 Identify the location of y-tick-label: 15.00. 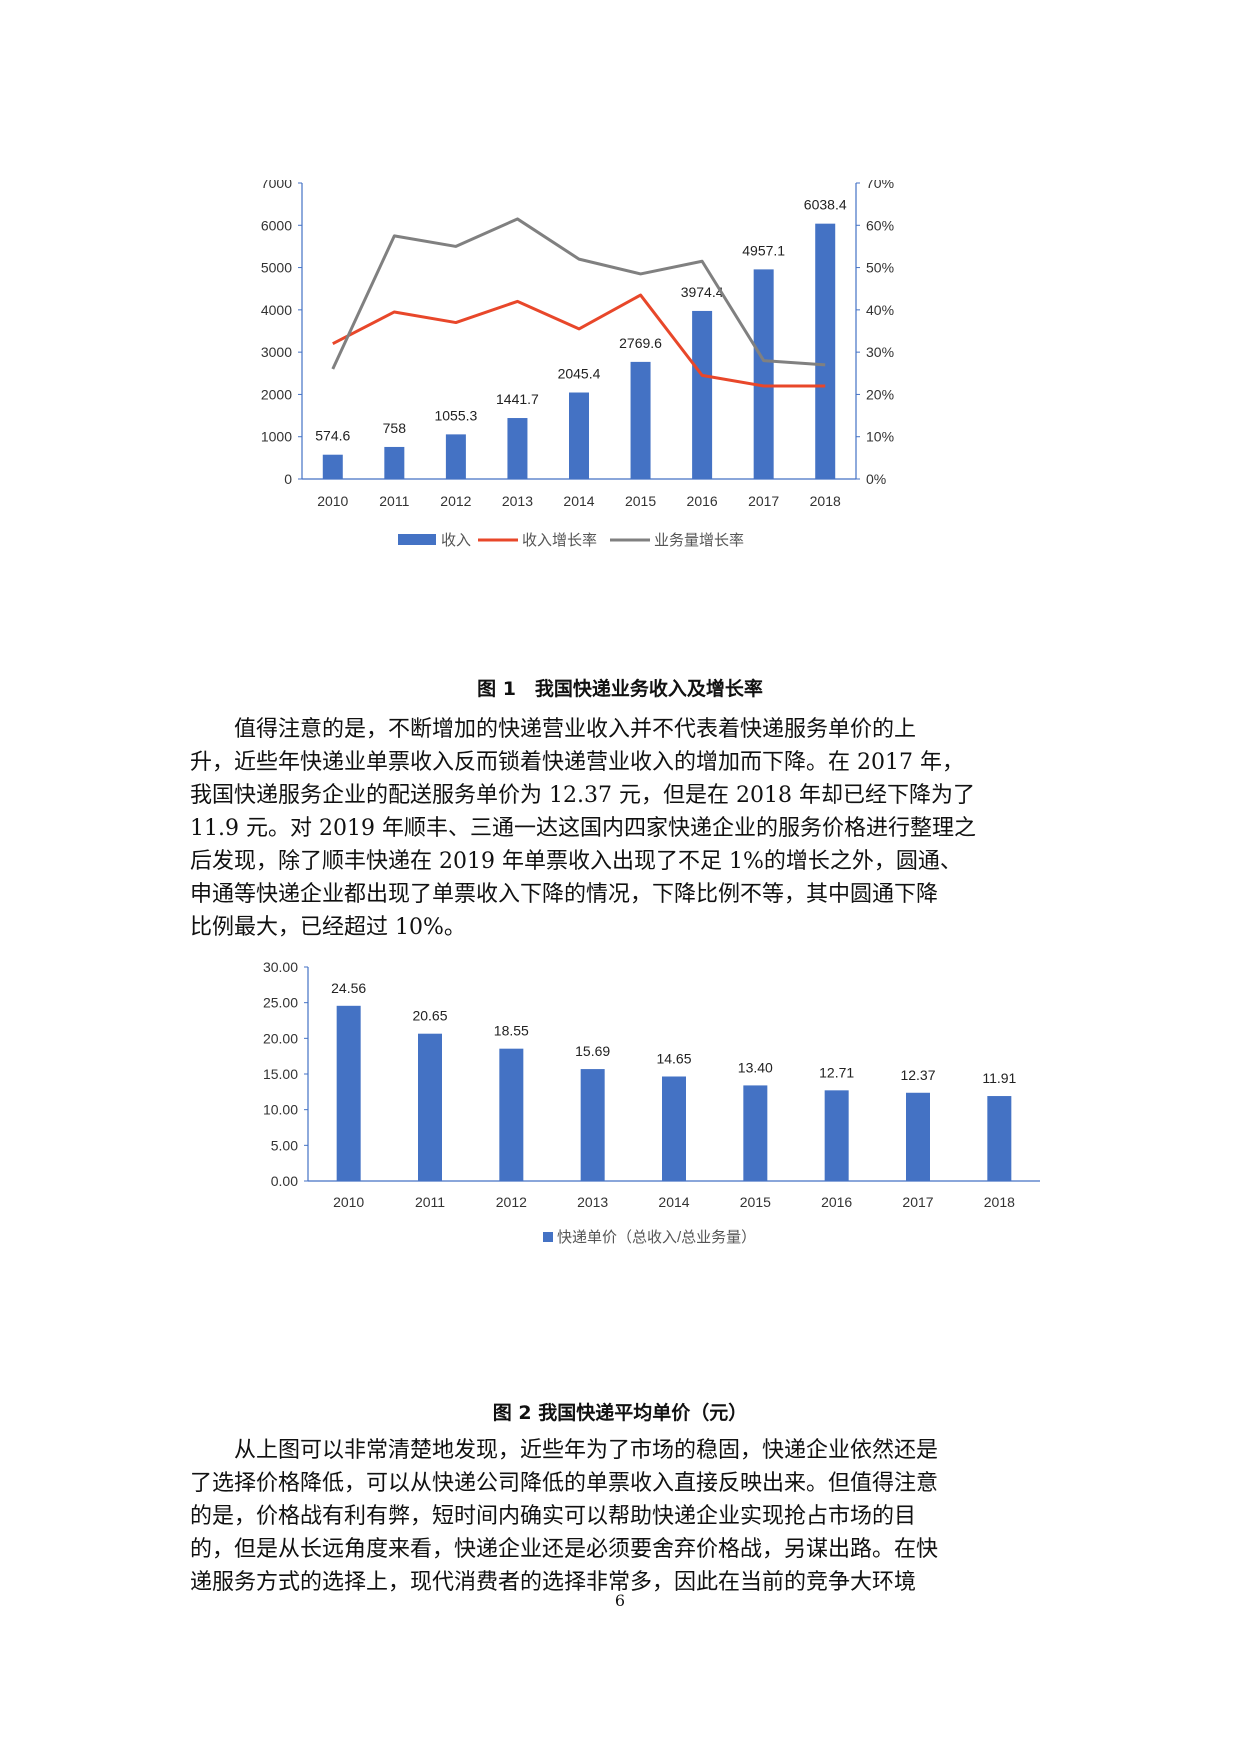
(280, 1074).